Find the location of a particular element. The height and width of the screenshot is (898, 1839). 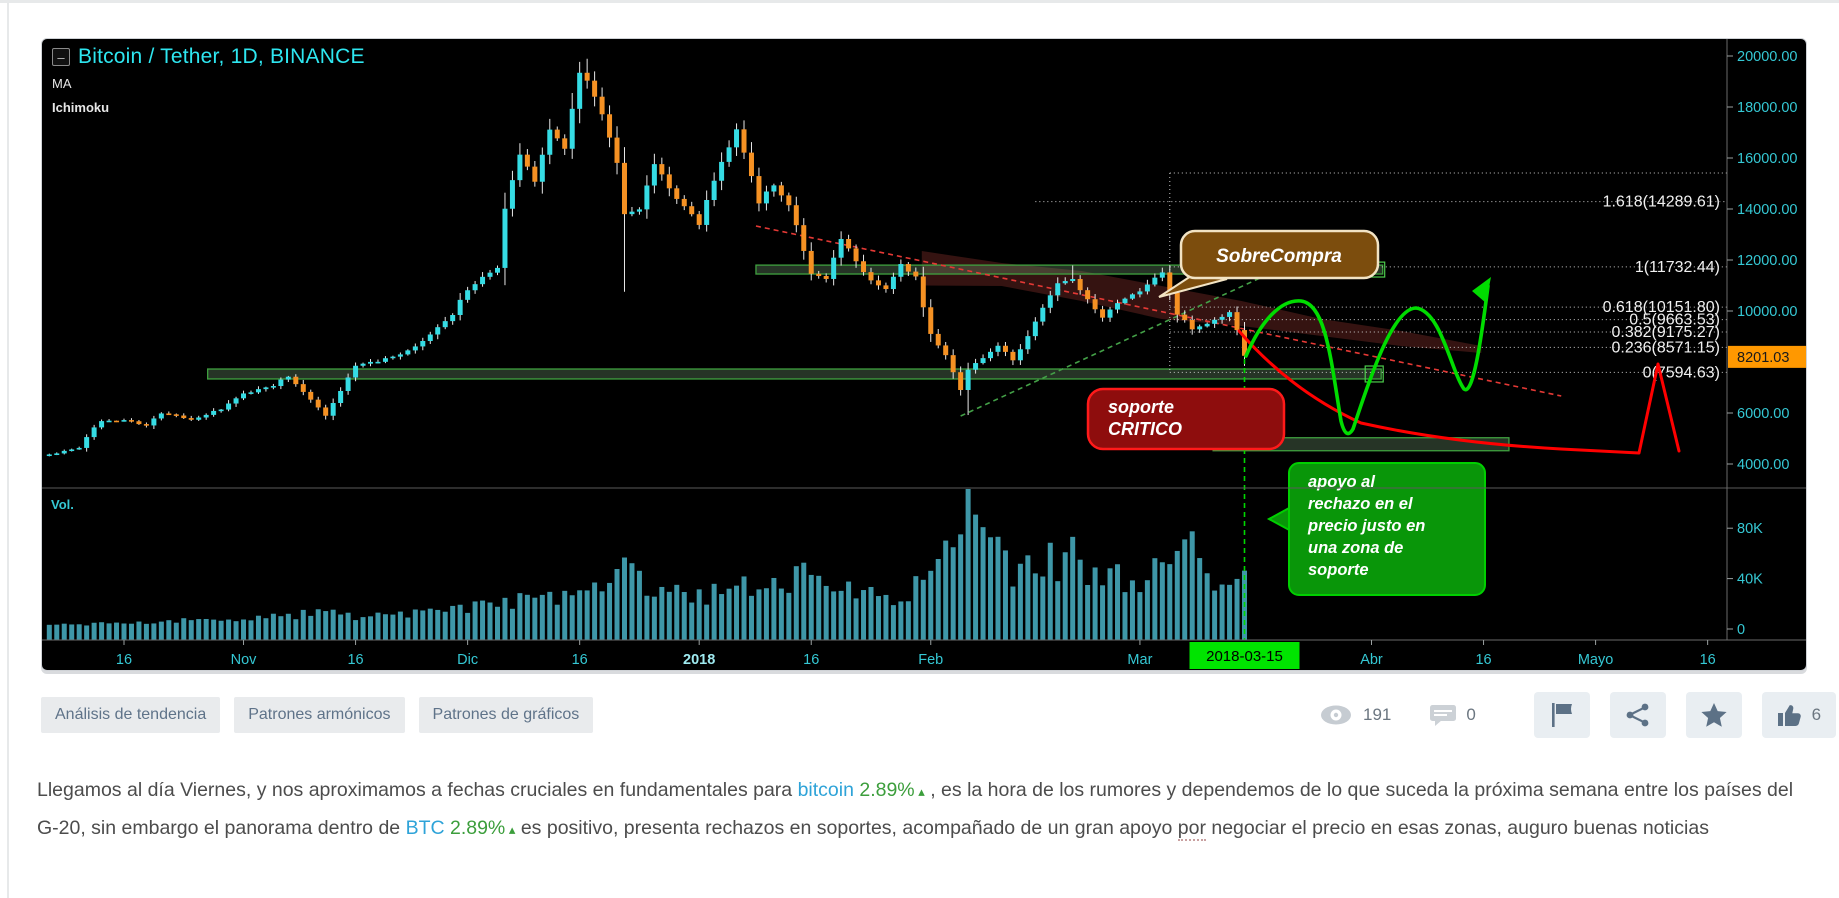

engagement-bar: 191 0 6 is located at coordinates (1577, 715).